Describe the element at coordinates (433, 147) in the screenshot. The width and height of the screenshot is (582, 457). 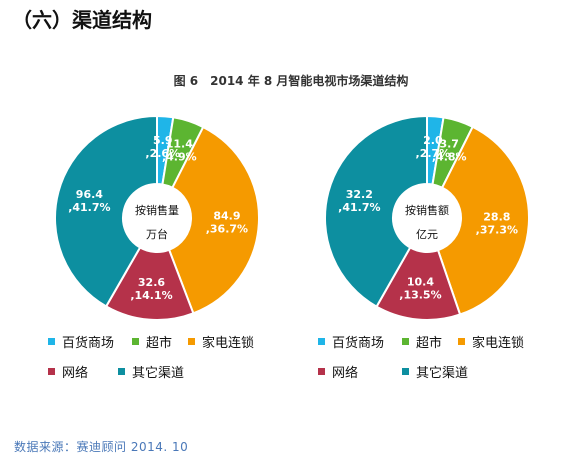
I see `data-label: 2.0,2.7%` at that location.